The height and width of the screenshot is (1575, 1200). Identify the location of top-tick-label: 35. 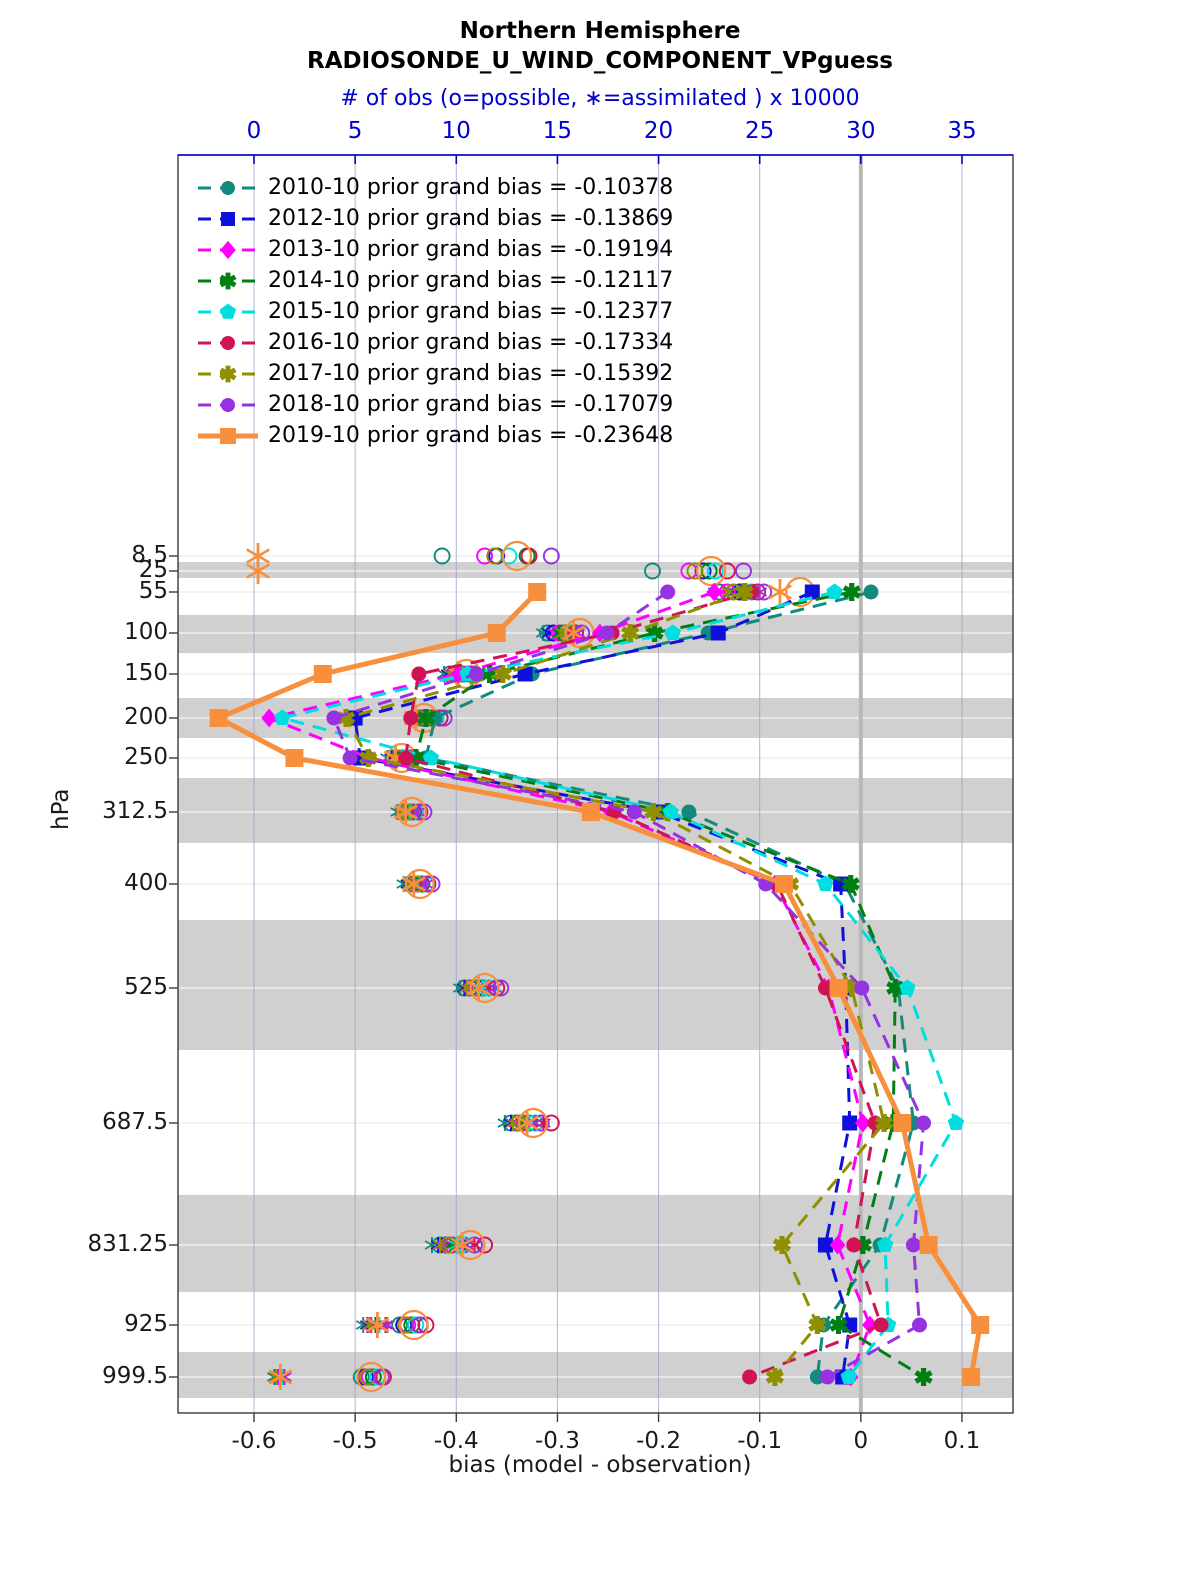
(962, 131).